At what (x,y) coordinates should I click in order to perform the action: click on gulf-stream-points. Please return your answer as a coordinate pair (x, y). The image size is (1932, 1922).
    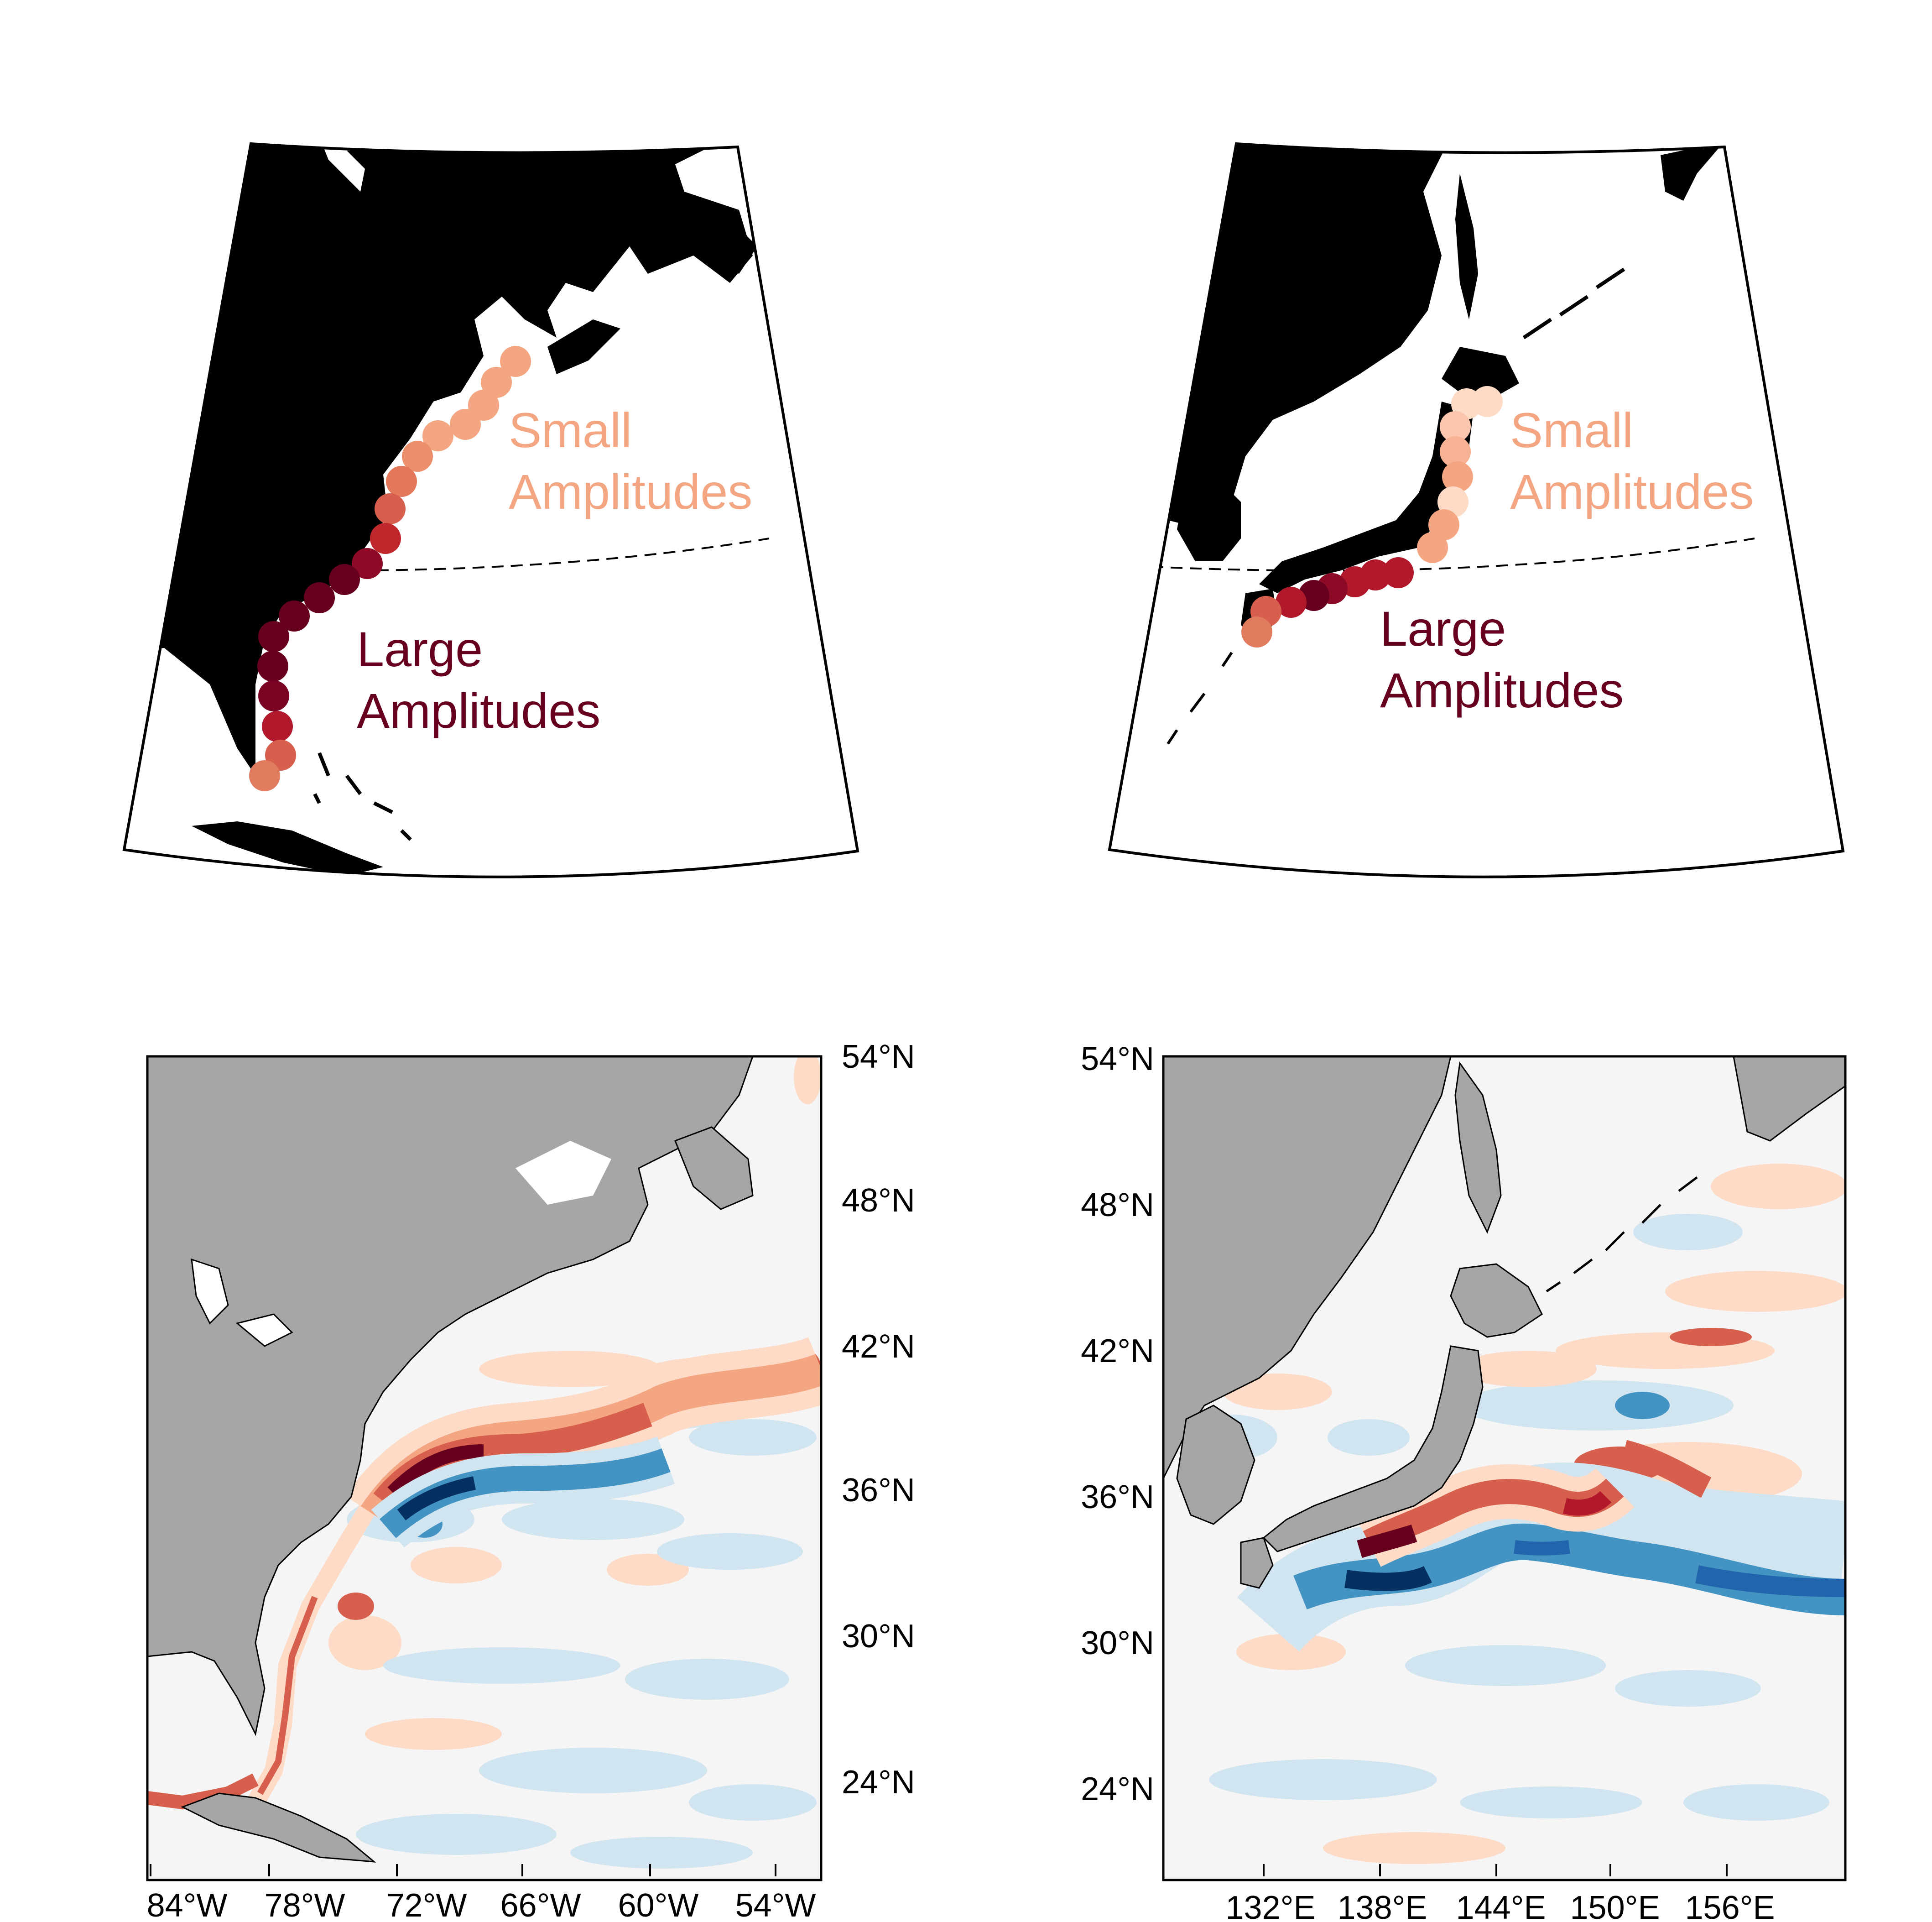
    Looking at the image, I should click on (390, 568).